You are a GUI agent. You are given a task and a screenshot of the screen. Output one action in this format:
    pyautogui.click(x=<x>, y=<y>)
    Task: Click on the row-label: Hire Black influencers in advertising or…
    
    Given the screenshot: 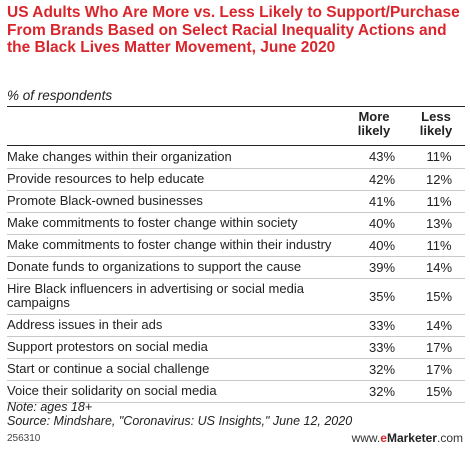 What is the action you would take?
    pyautogui.click(x=176, y=296)
    